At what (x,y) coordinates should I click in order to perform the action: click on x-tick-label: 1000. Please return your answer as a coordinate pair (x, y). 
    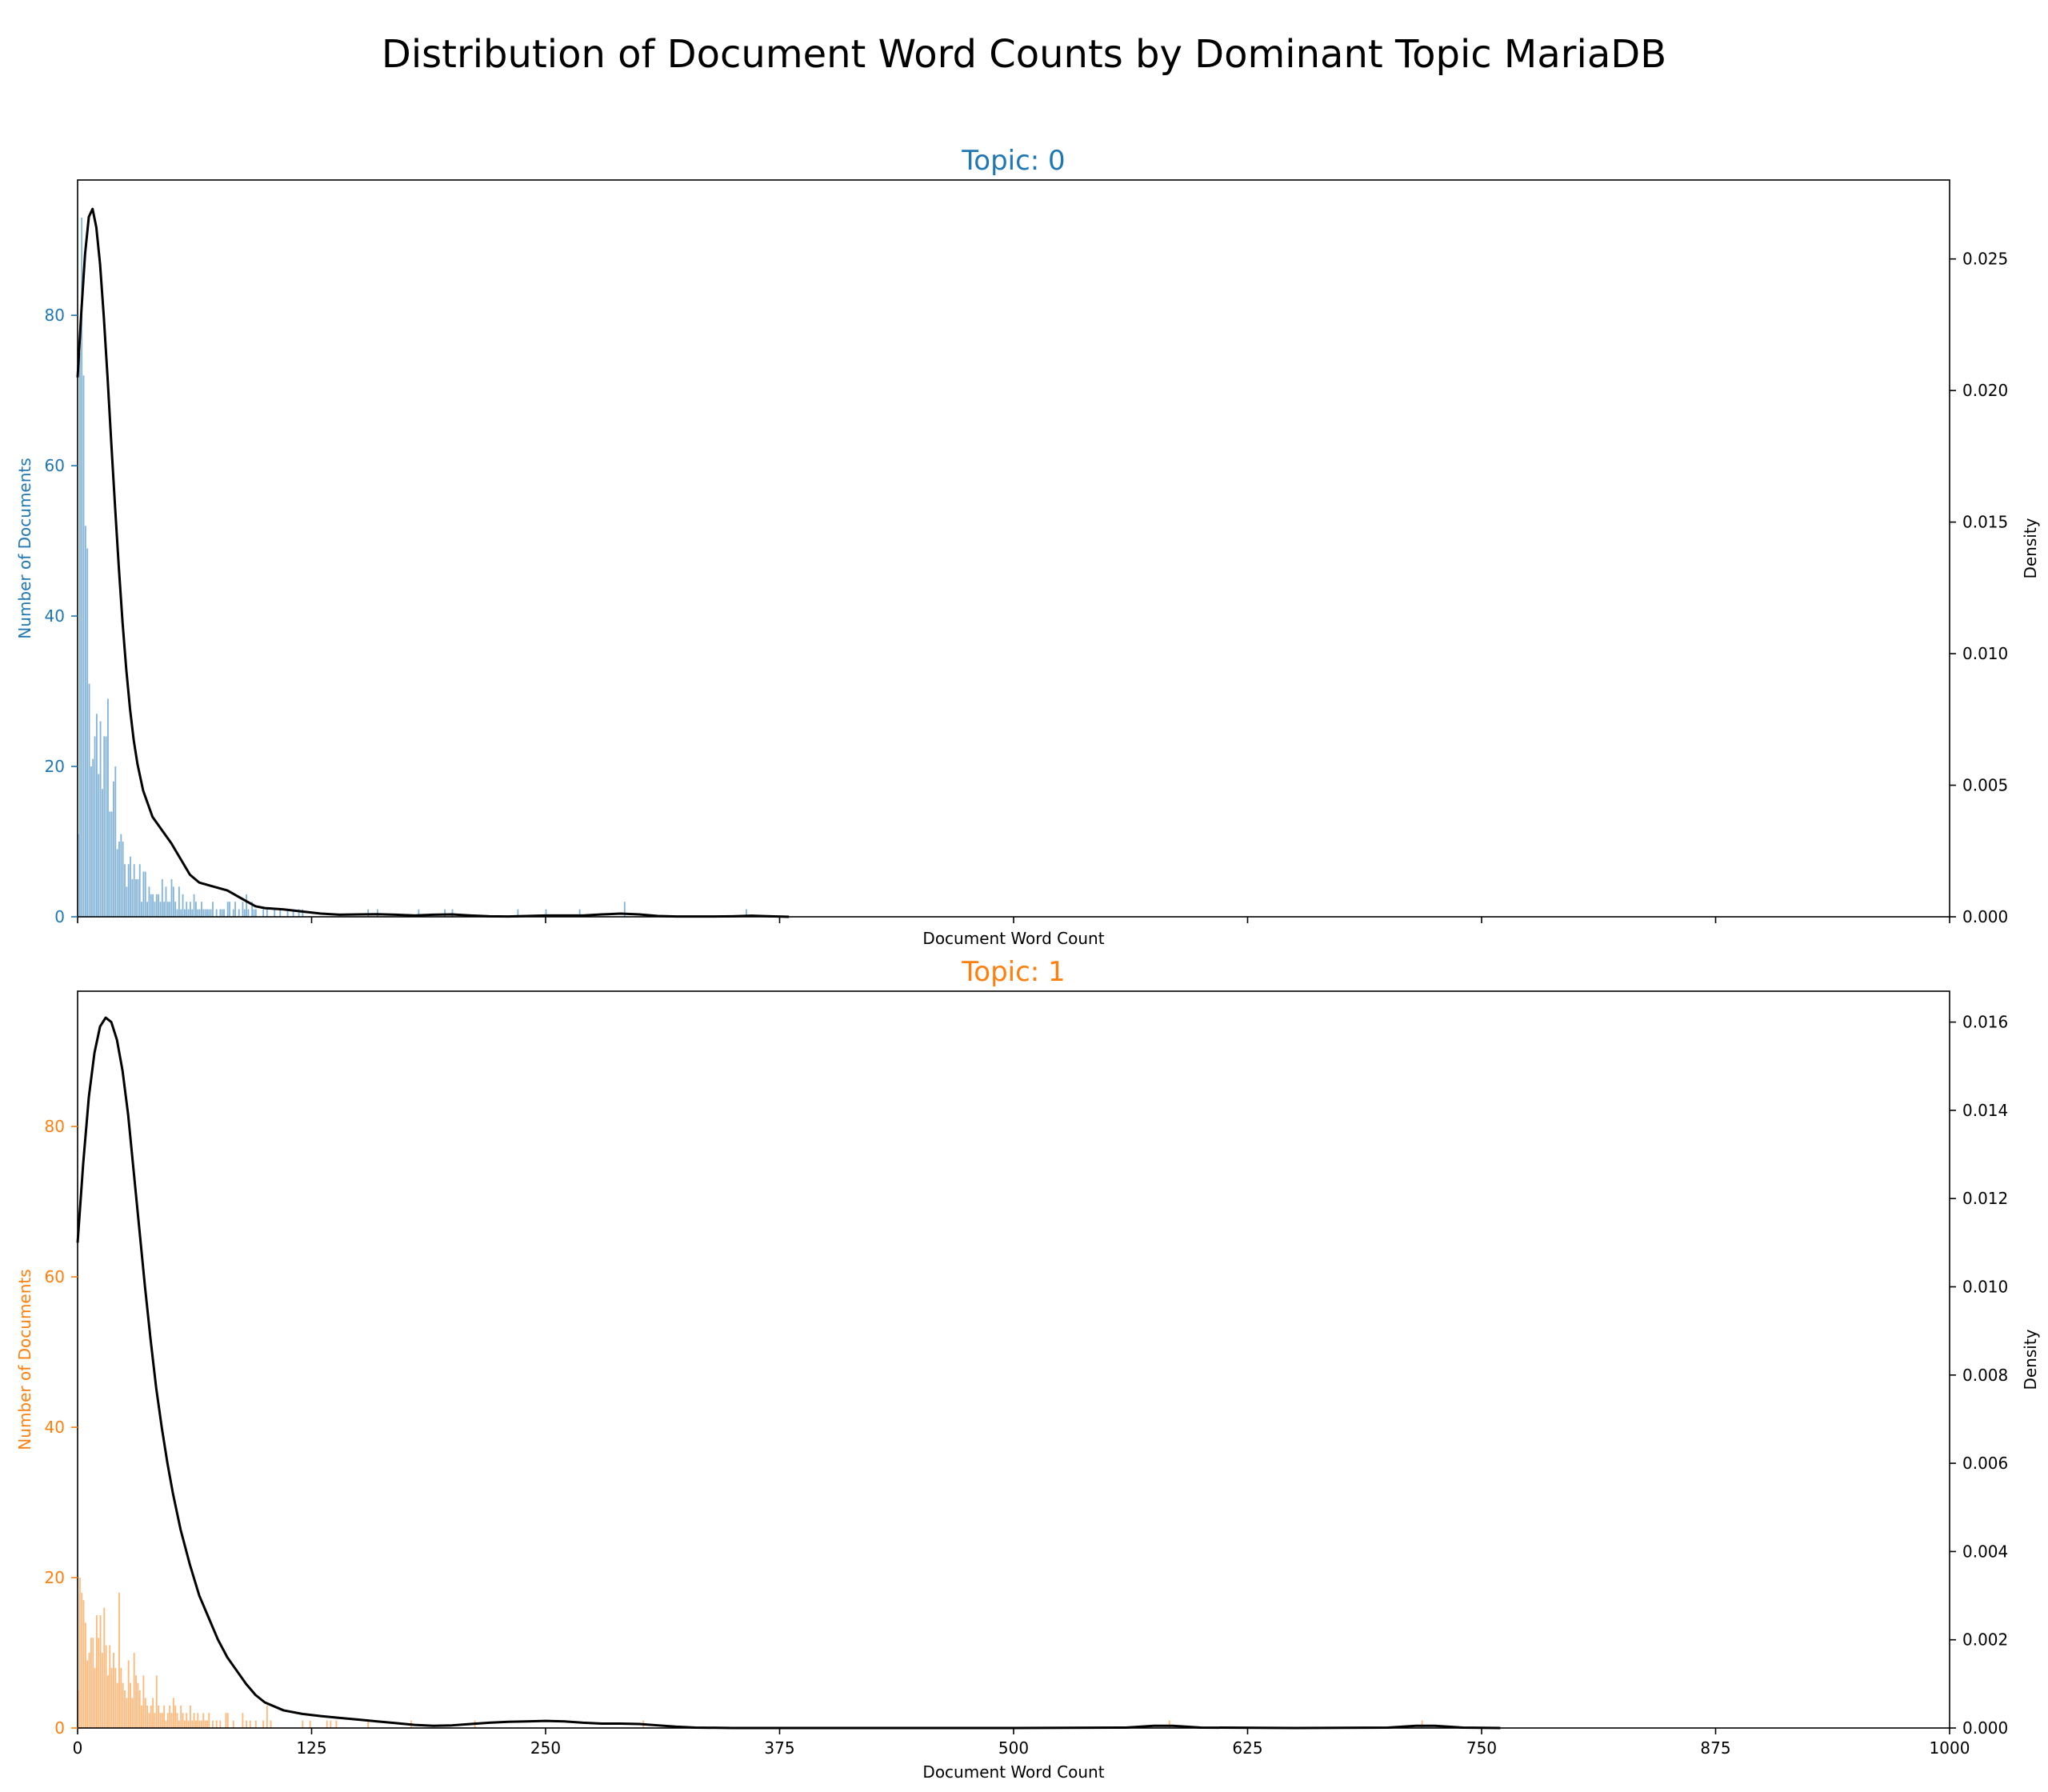
    Looking at the image, I should click on (1950, 1748).